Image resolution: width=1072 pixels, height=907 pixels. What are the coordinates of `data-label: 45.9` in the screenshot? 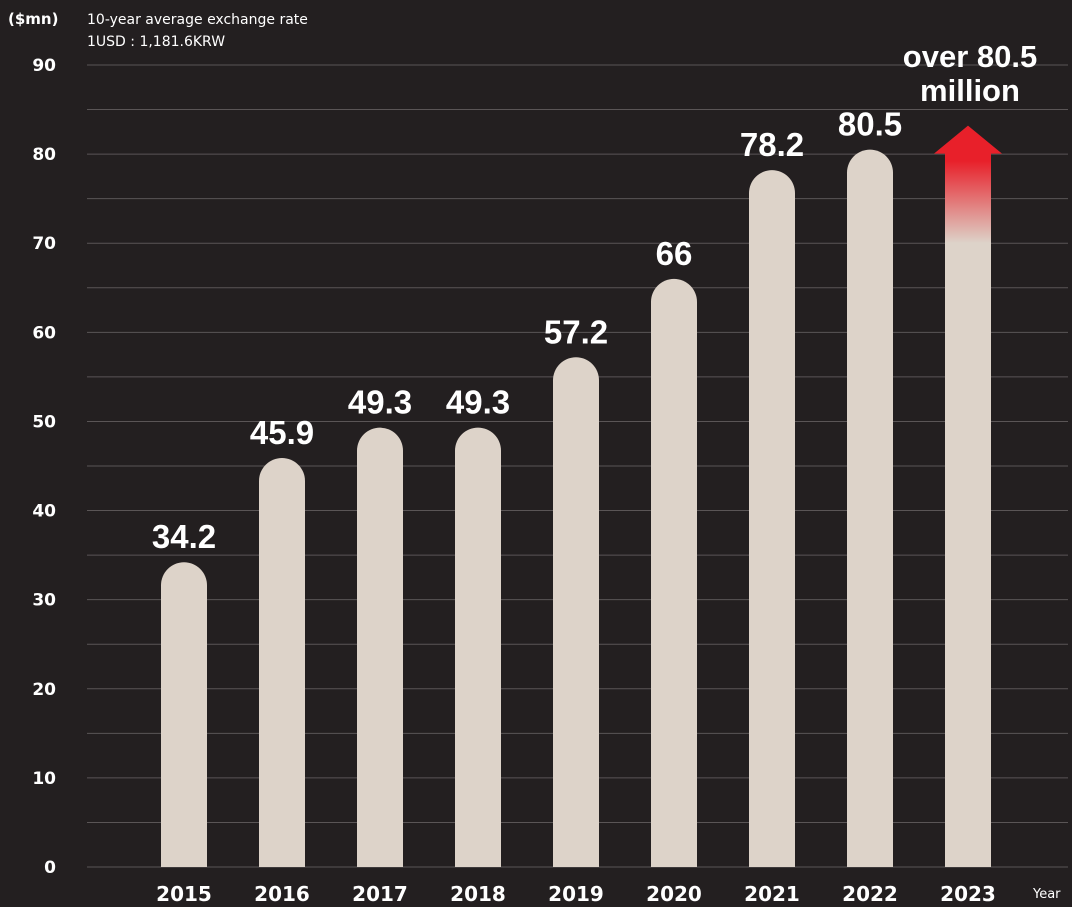 It's located at (282, 432).